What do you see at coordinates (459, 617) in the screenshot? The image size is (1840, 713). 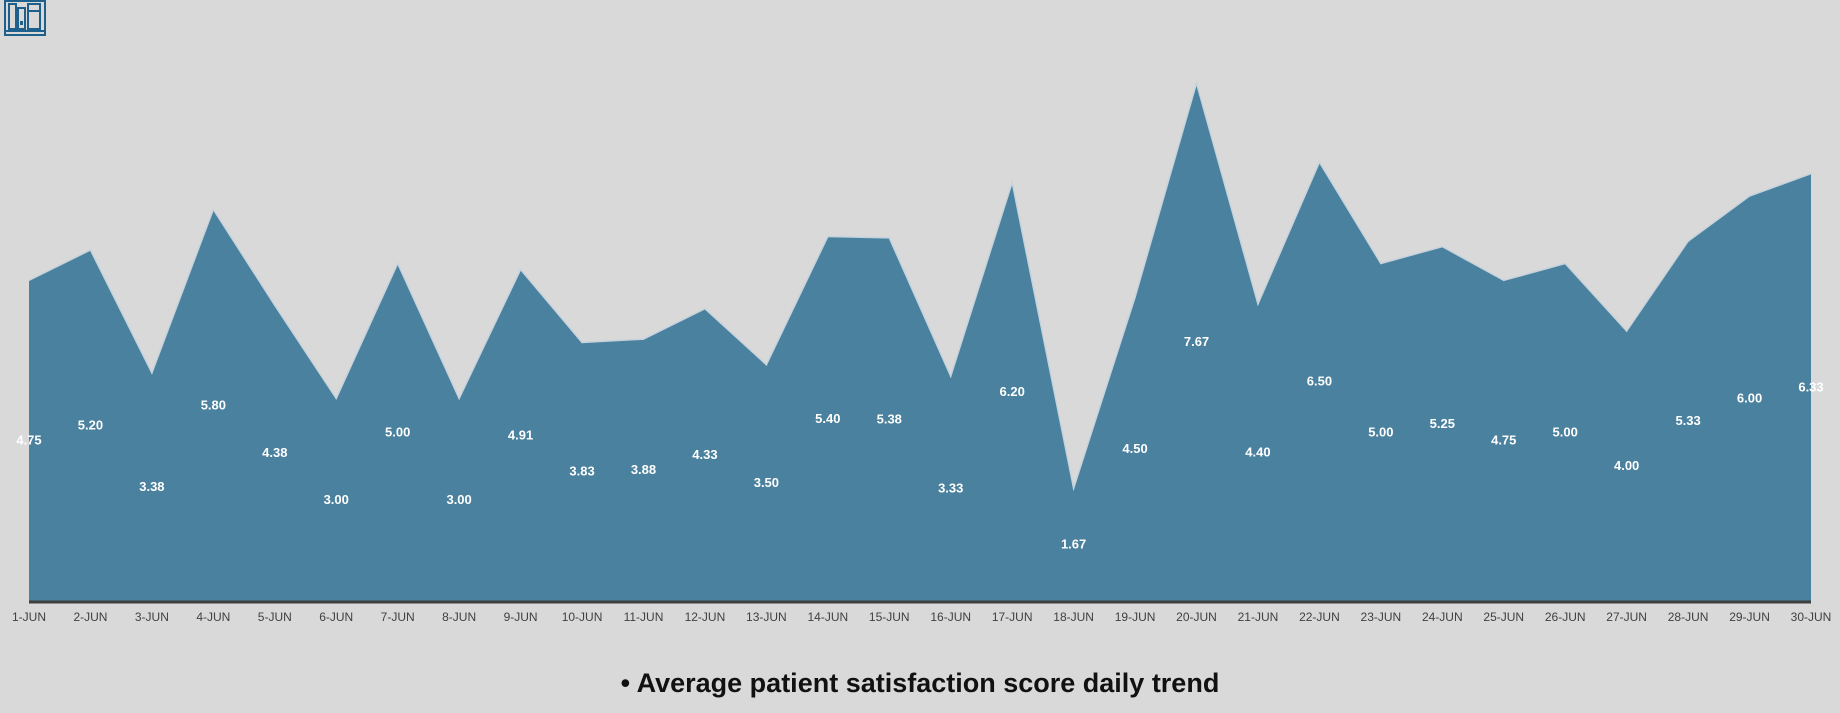 I see `x-tick-label: 8-JUN` at bounding box center [459, 617].